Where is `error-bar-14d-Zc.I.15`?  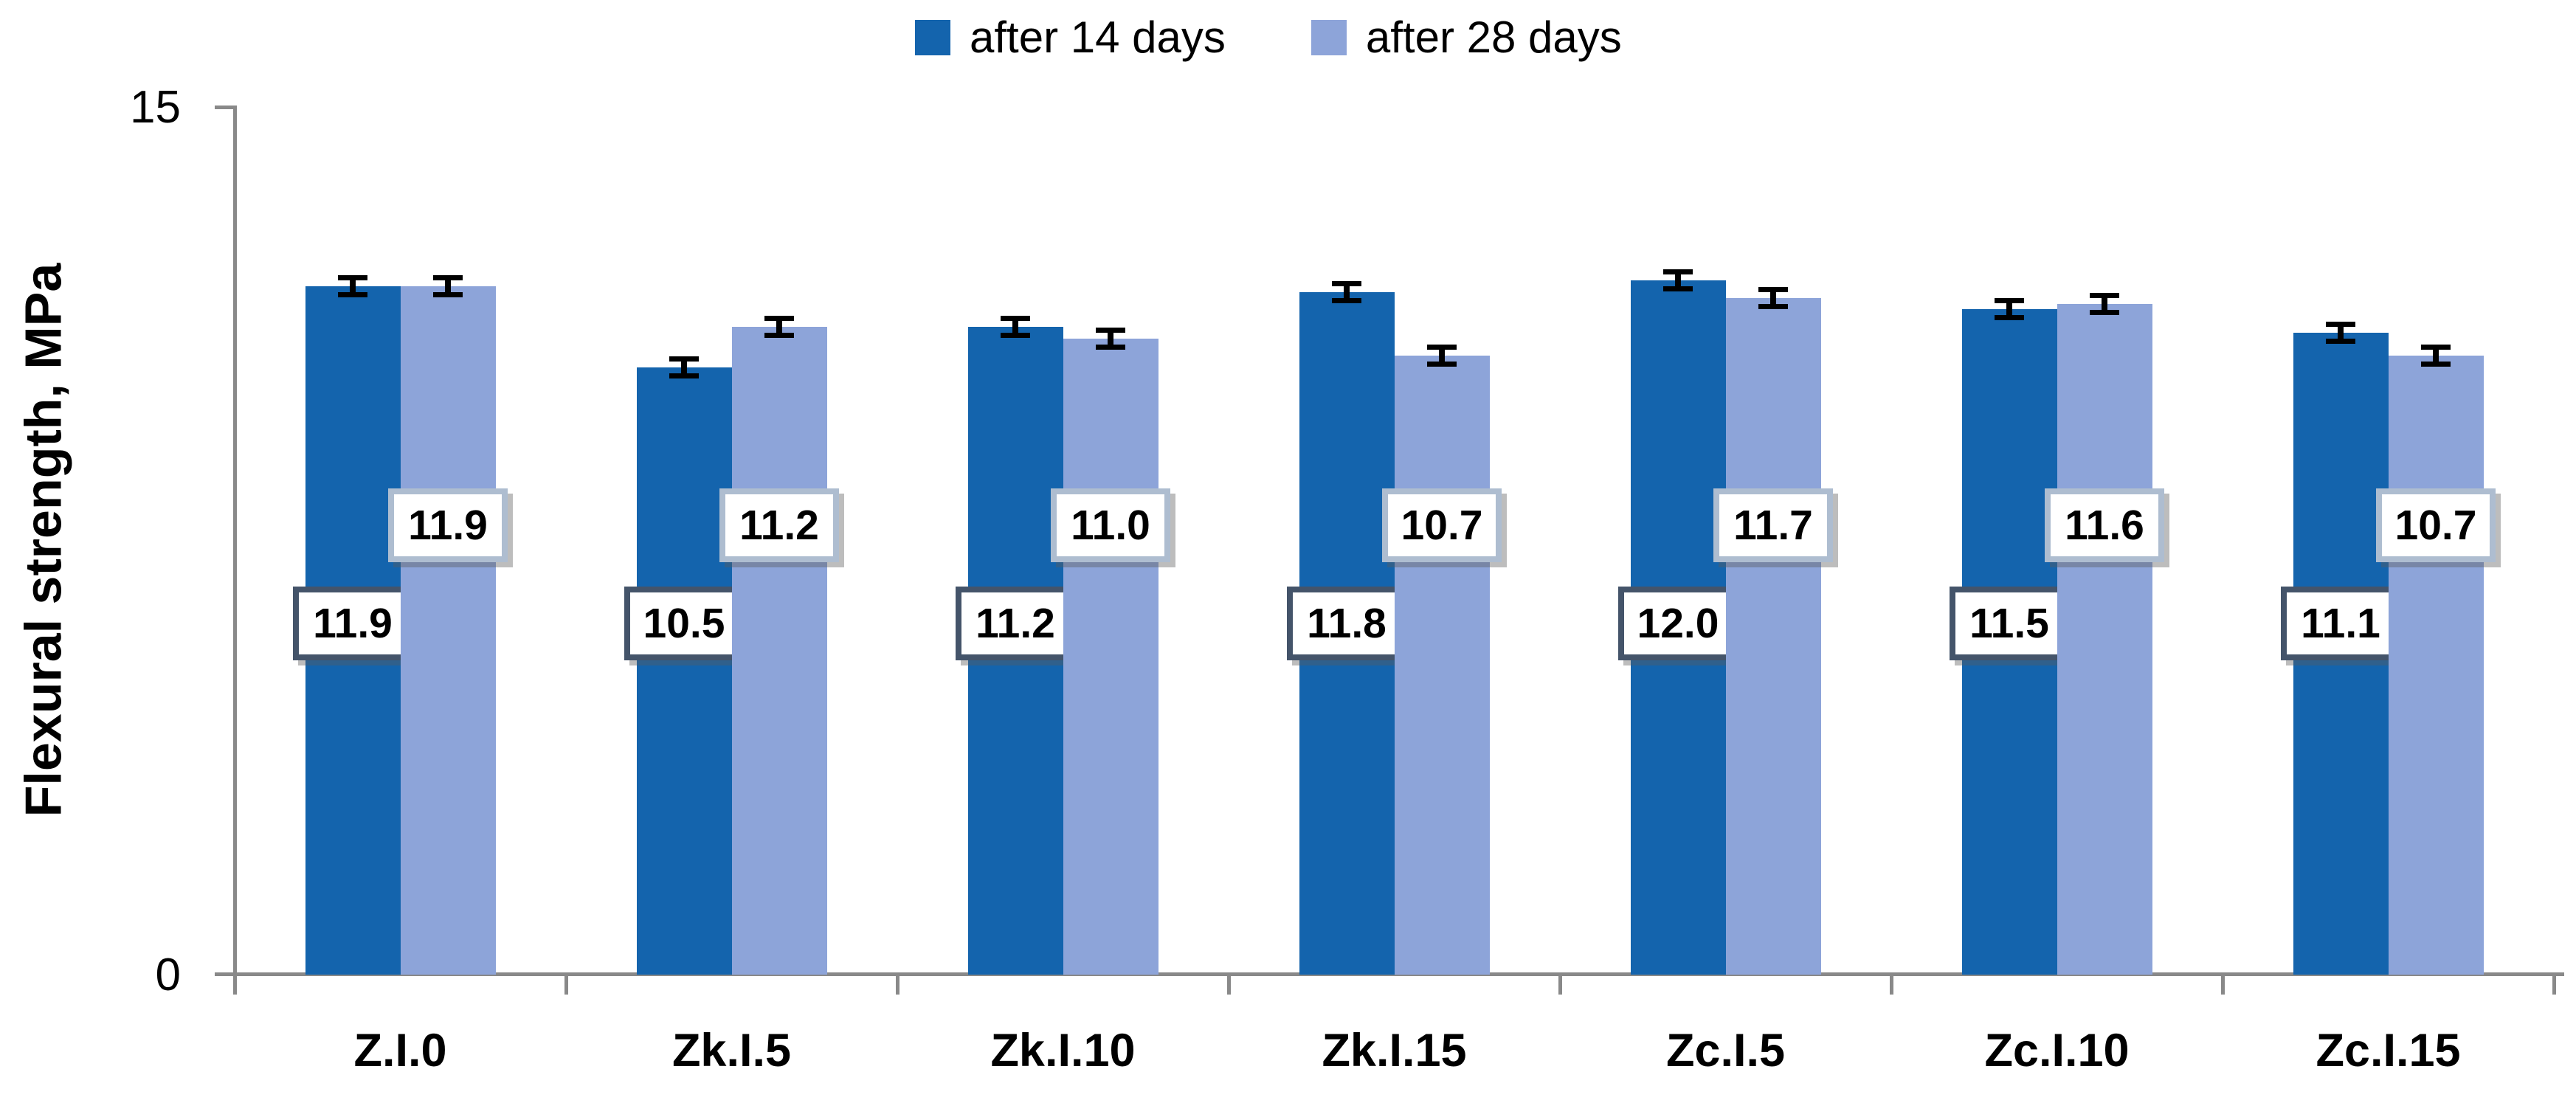 error-bar-14d-Zc.I.15 is located at coordinates (2341, 332).